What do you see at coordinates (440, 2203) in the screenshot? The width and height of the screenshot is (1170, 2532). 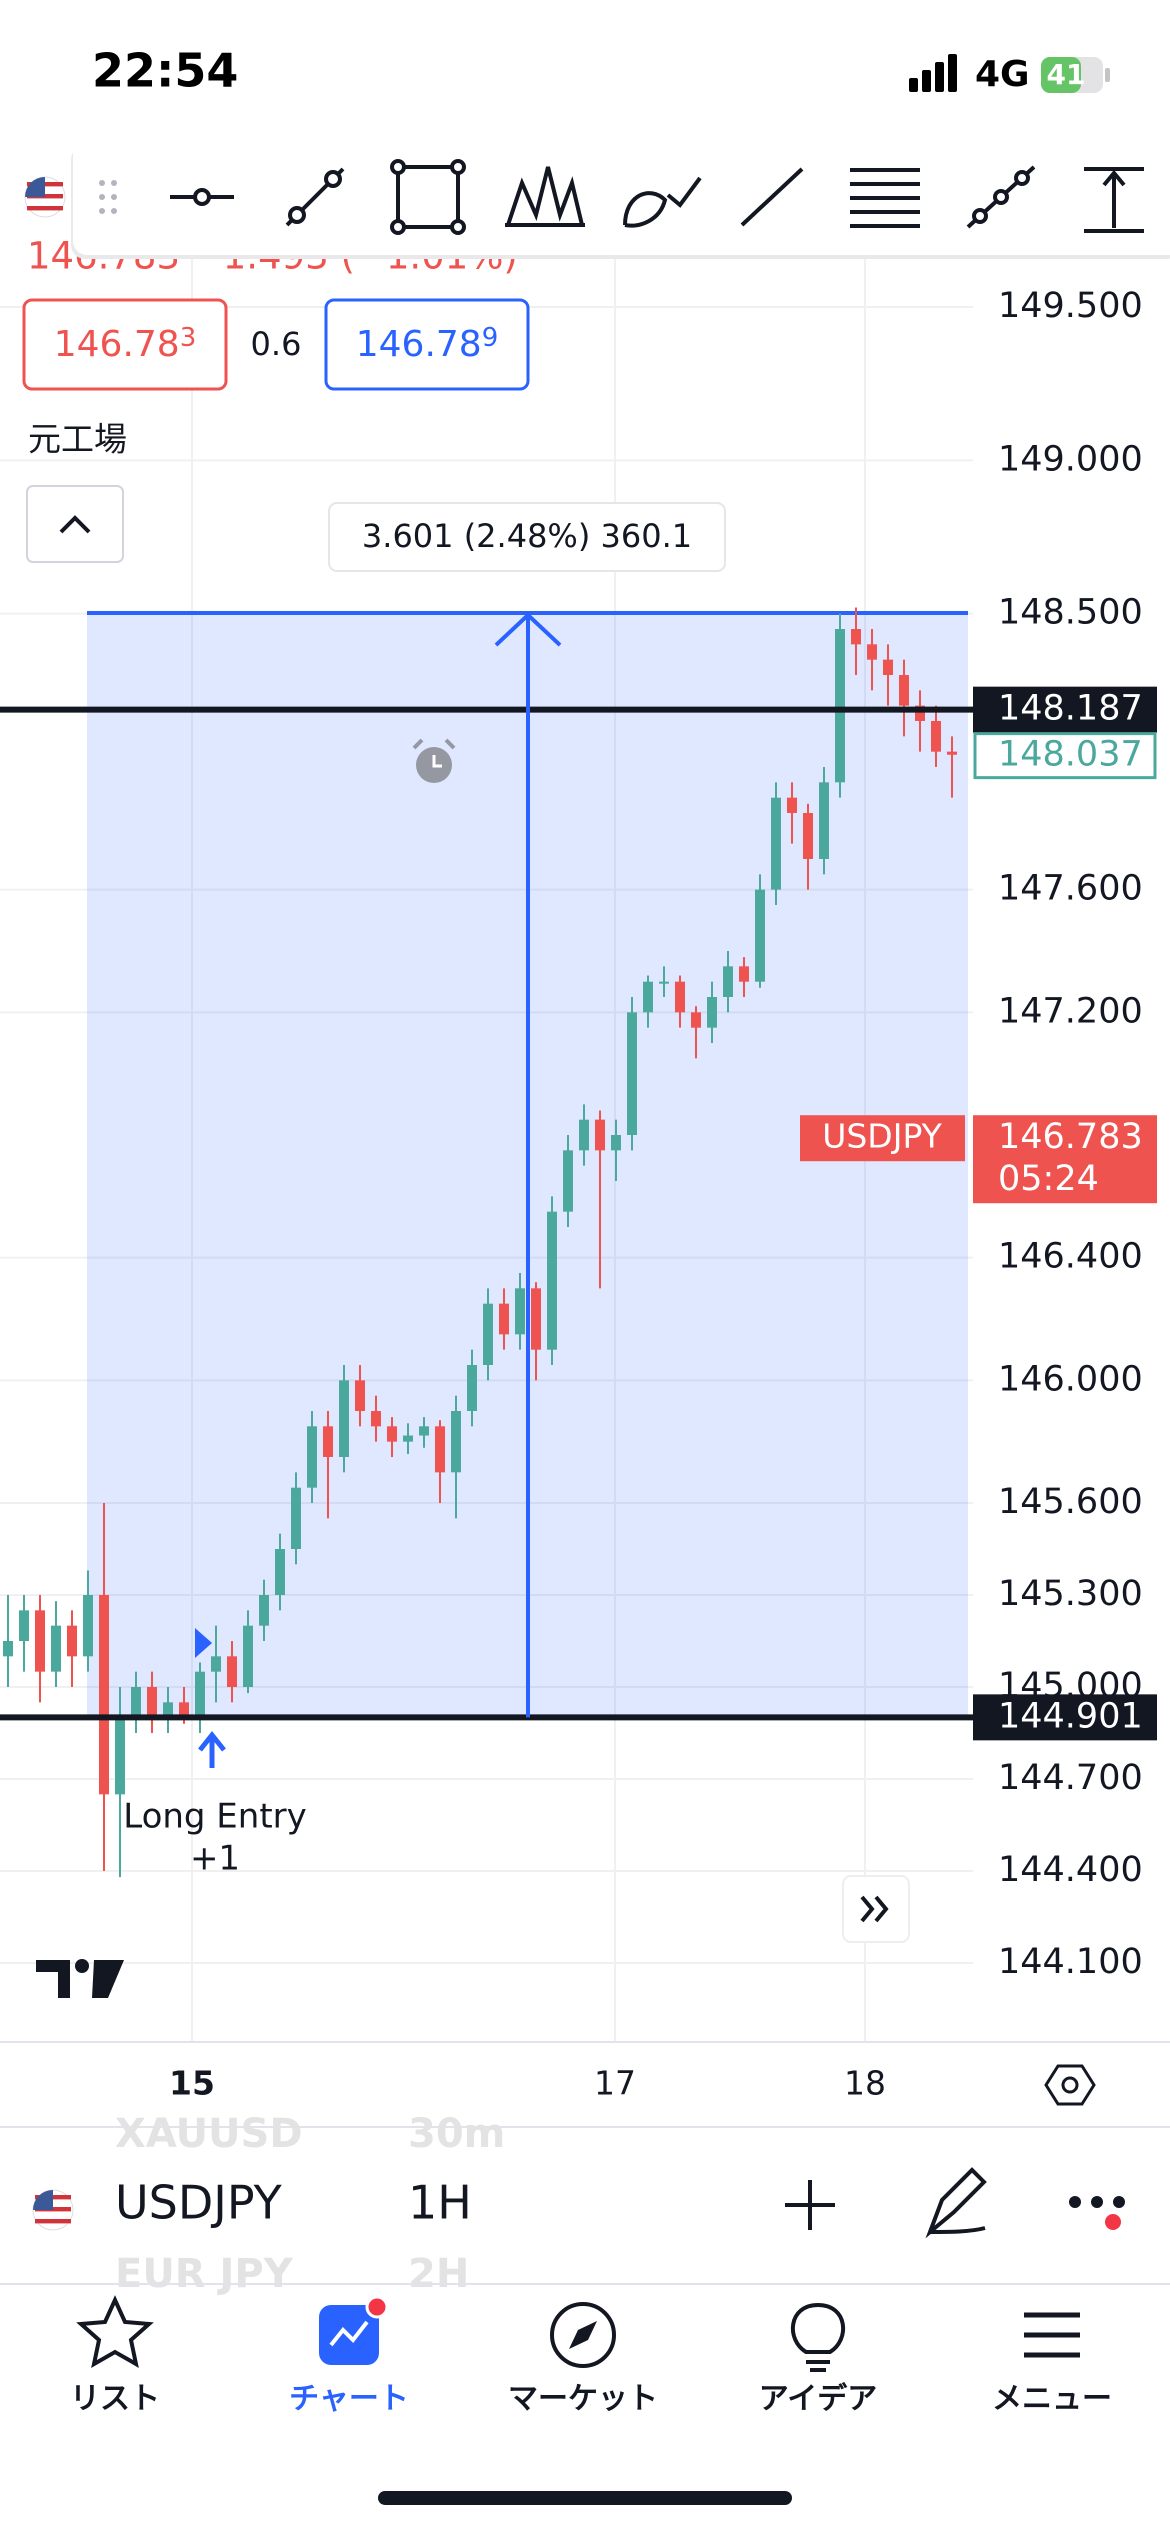 I see `interval: 1H` at bounding box center [440, 2203].